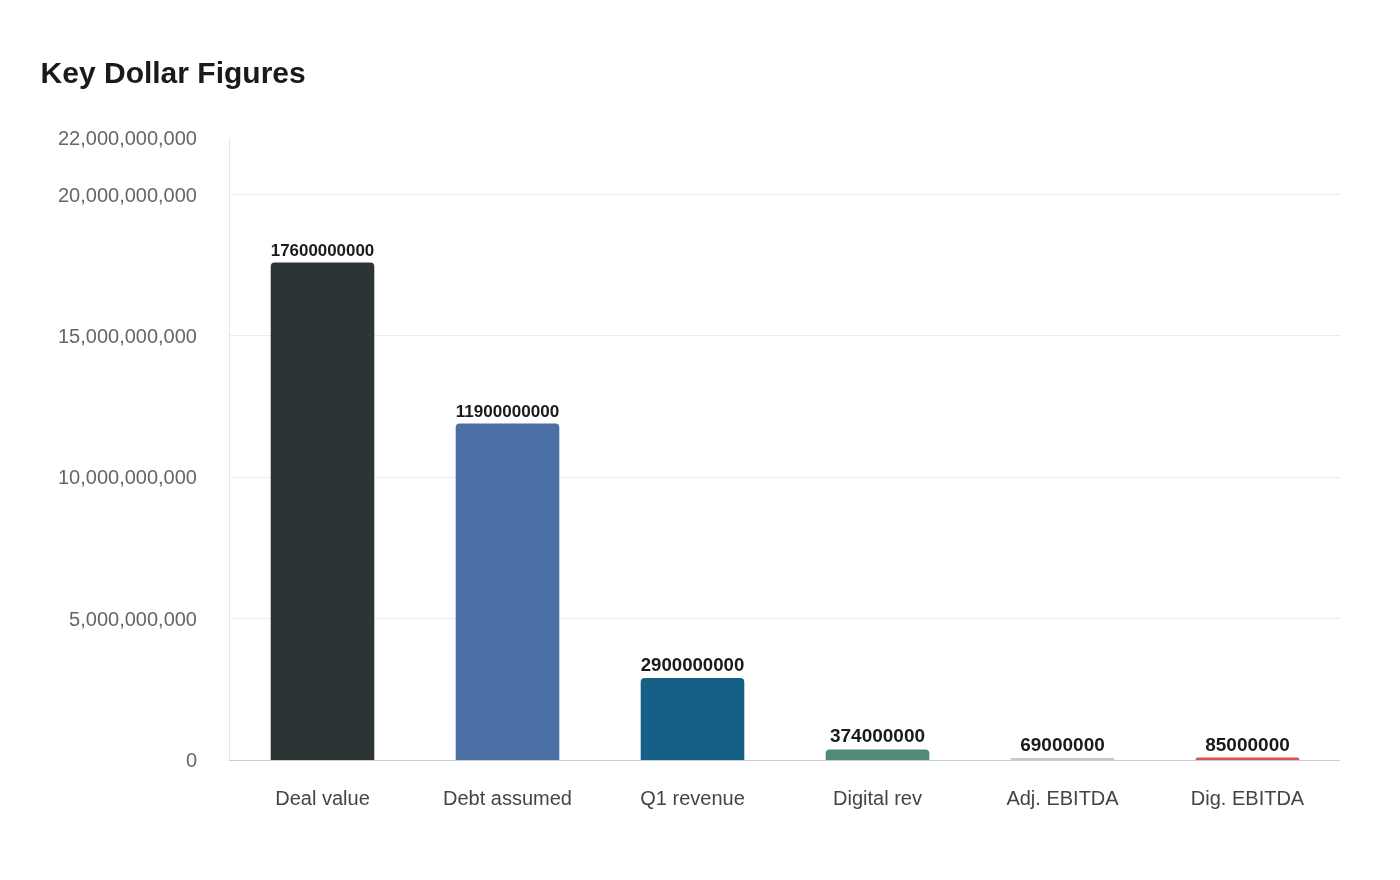  What do you see at coordinates (191, 760) in the screenshot?
I see `y-tick-label: 0` at bounding box center [191, 760].